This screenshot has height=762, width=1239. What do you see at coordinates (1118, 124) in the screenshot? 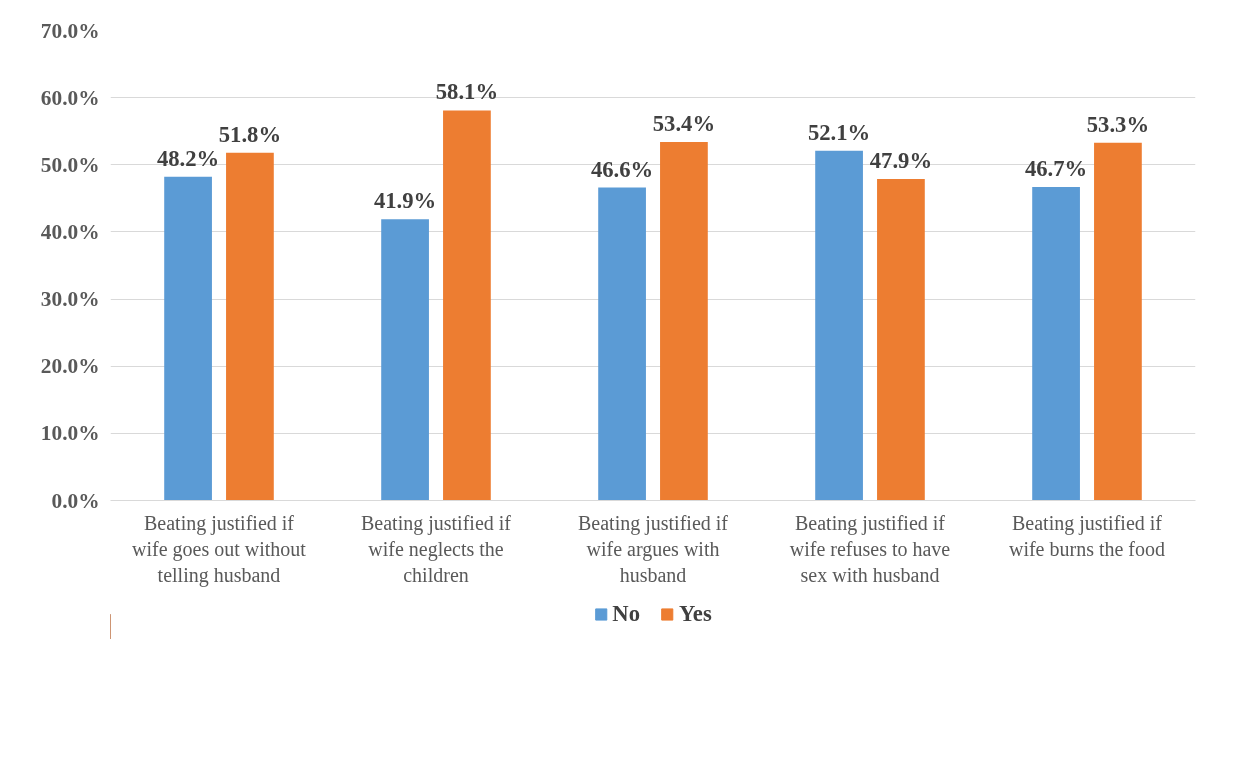
I see `data-label: 53.3%` at bounding box center [1118, 124].